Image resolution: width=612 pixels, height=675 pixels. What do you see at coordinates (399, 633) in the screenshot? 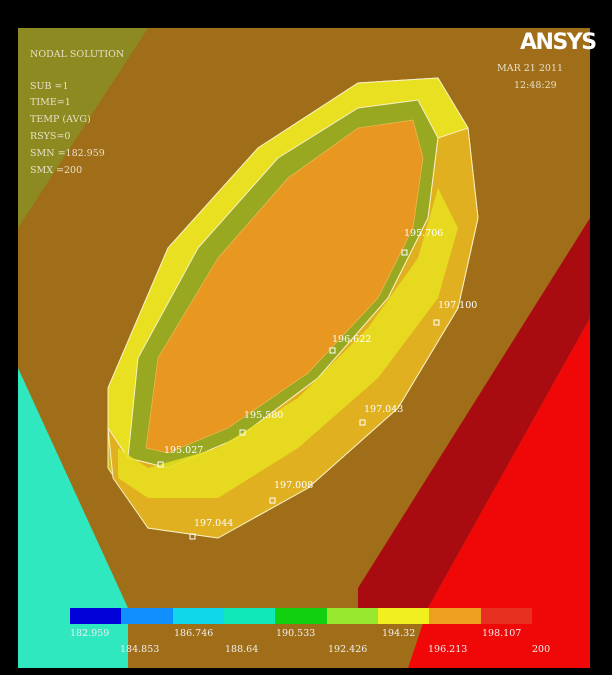
I see `legend-label: 194.32` at bounding box center [399, 633].